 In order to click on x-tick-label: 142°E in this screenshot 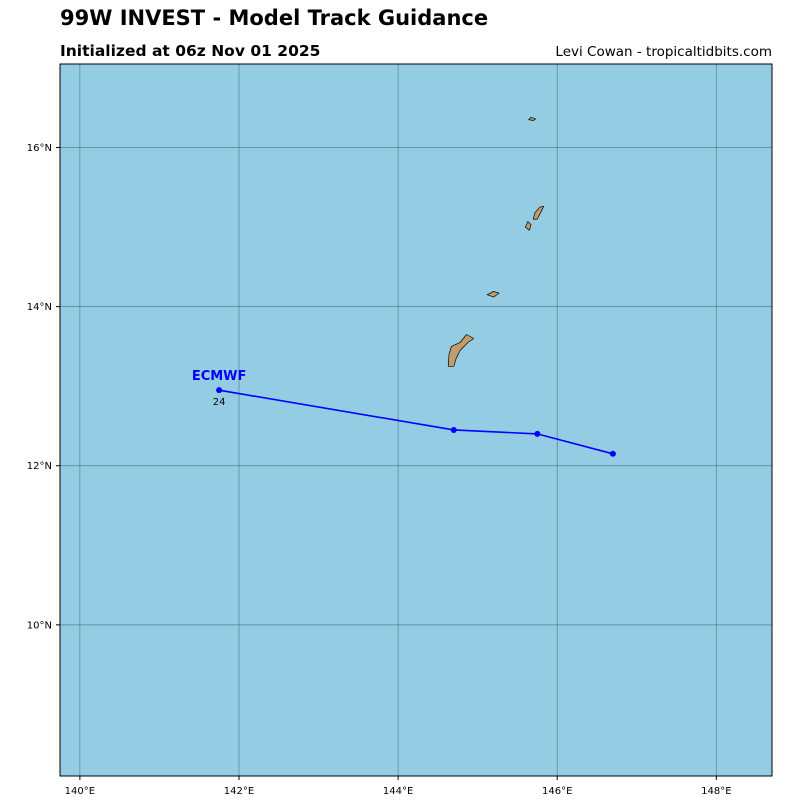, I will do `click(239, 791)`.